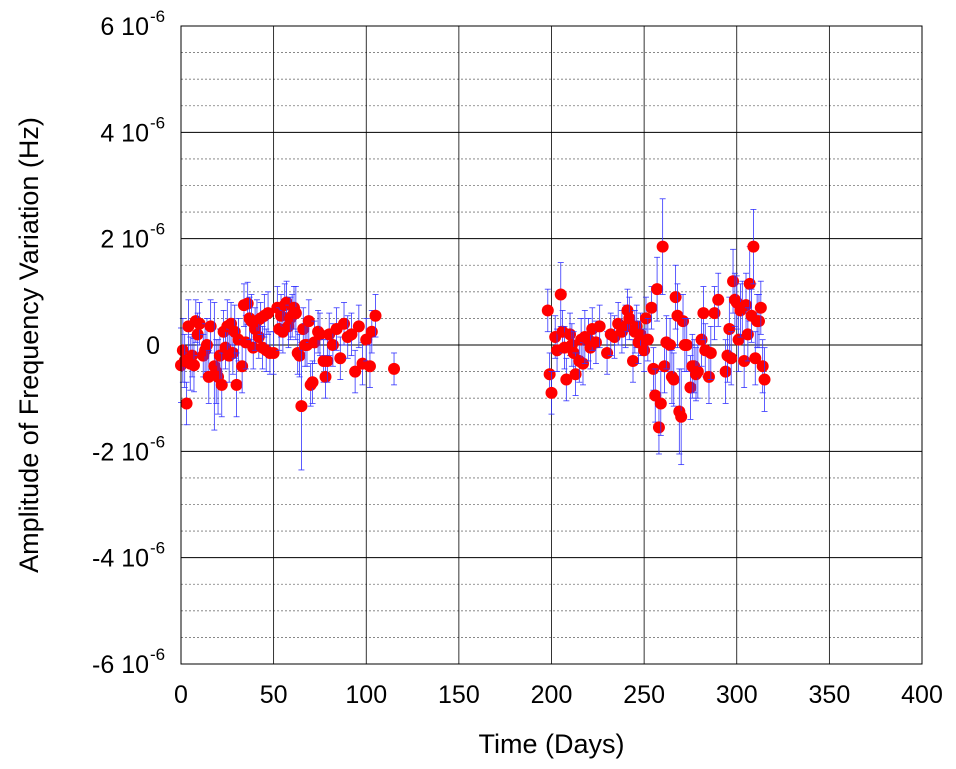 The image size is (956, 769). I want to click on y-tick-label: 0, so click(153, 346).